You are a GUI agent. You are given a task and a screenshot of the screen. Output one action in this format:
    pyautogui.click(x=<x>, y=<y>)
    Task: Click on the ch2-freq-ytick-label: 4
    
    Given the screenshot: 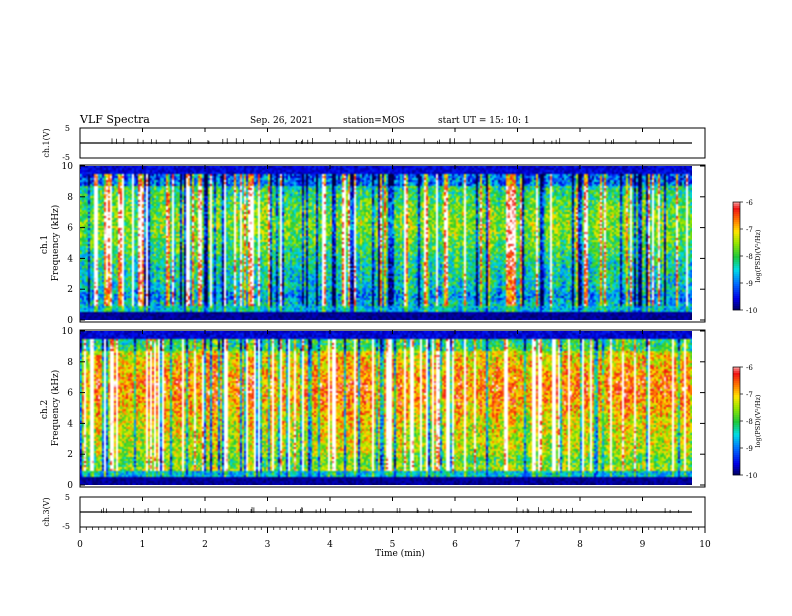 What is the action you would take?
    pyautogui.click(x=70, y=424)
    